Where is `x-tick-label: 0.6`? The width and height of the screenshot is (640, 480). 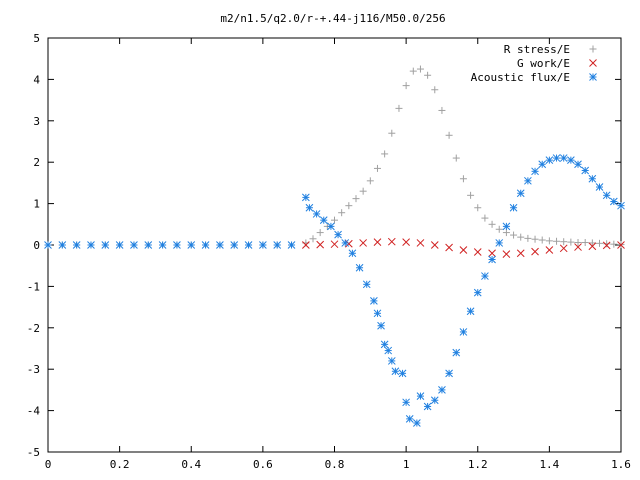
x-tick-label: 0.6 is located at coordinates (263, 464).